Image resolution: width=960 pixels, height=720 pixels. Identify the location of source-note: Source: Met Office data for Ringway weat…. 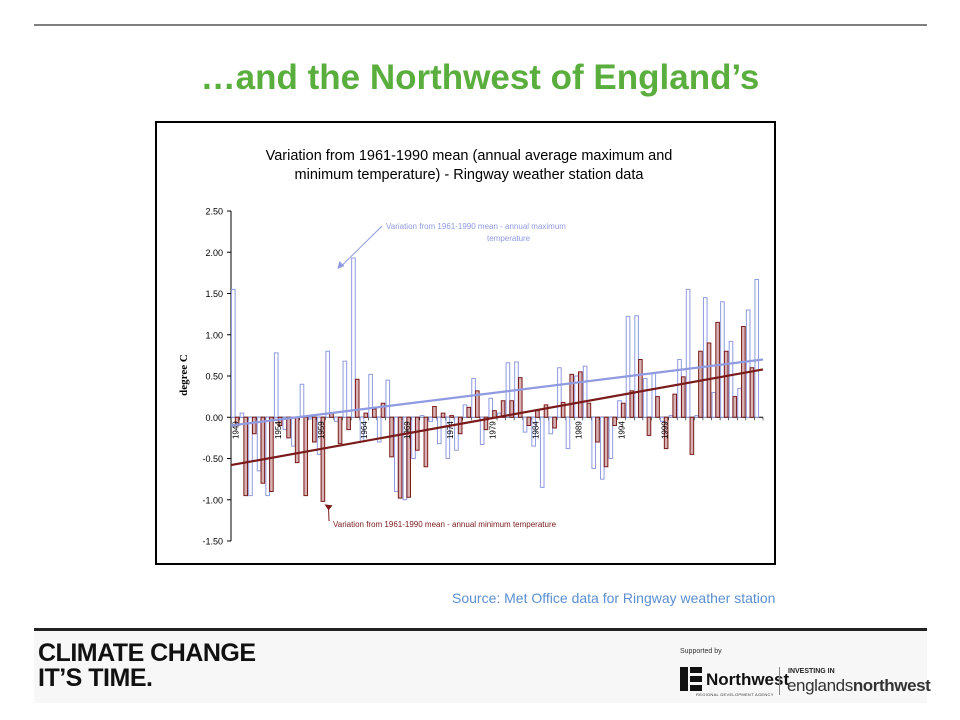
(614, 598).